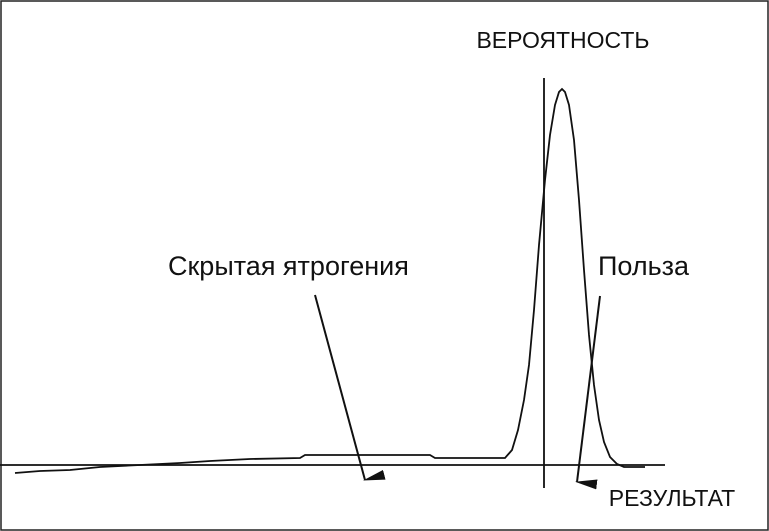 Image resolution: width=769 pixels, height=531 pixels. Describe the element at coordinates (672, 498) in the screenshot. I see `x-axis-label: РЕЗУЛЬТАТ` at that location.